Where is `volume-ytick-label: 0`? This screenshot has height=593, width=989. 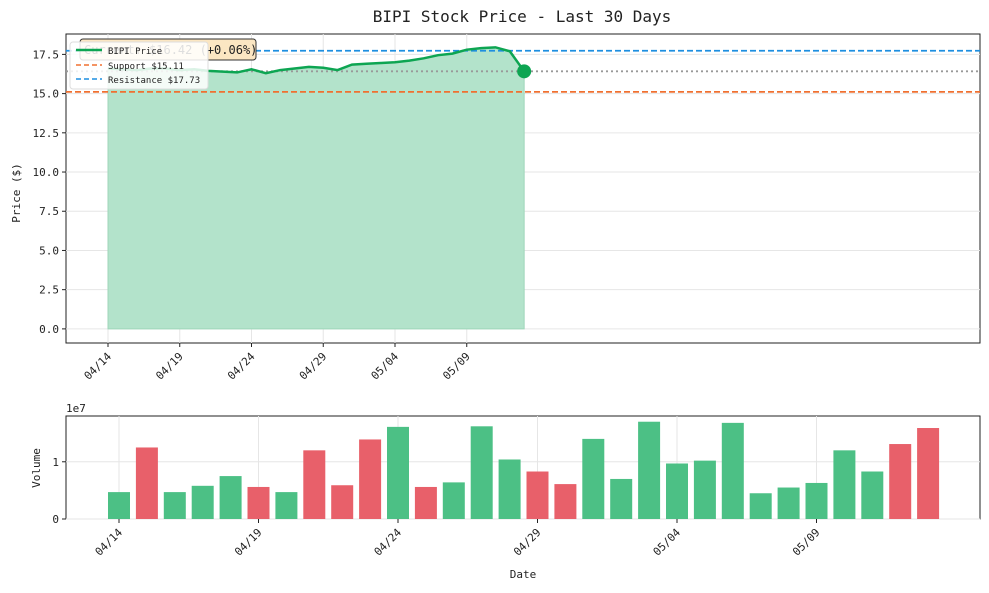 volume-ytick-label: 0 is located at coordinates (55, 519).